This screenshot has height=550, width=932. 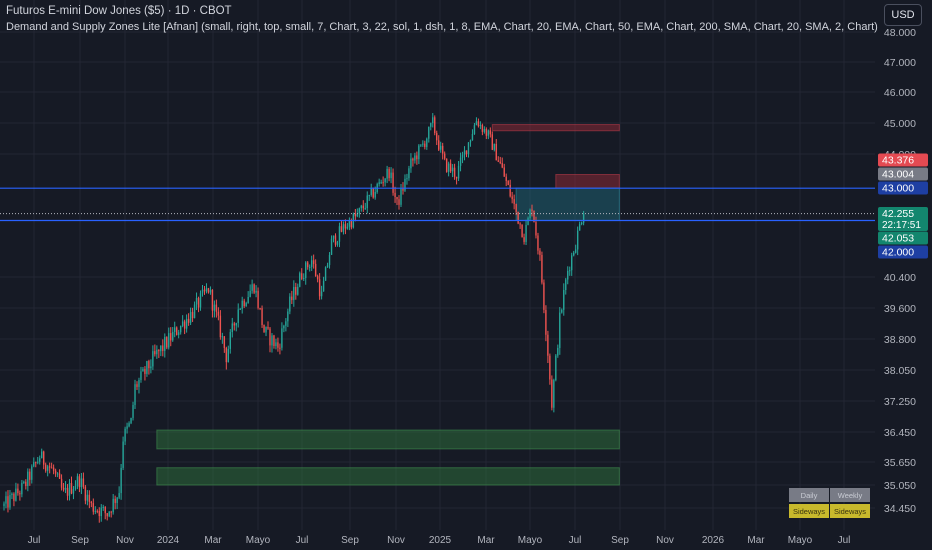 What do you see at coordinates (903, 219) in the screenshot?
I see `price-label-badge` at bounding box center [903, 219].